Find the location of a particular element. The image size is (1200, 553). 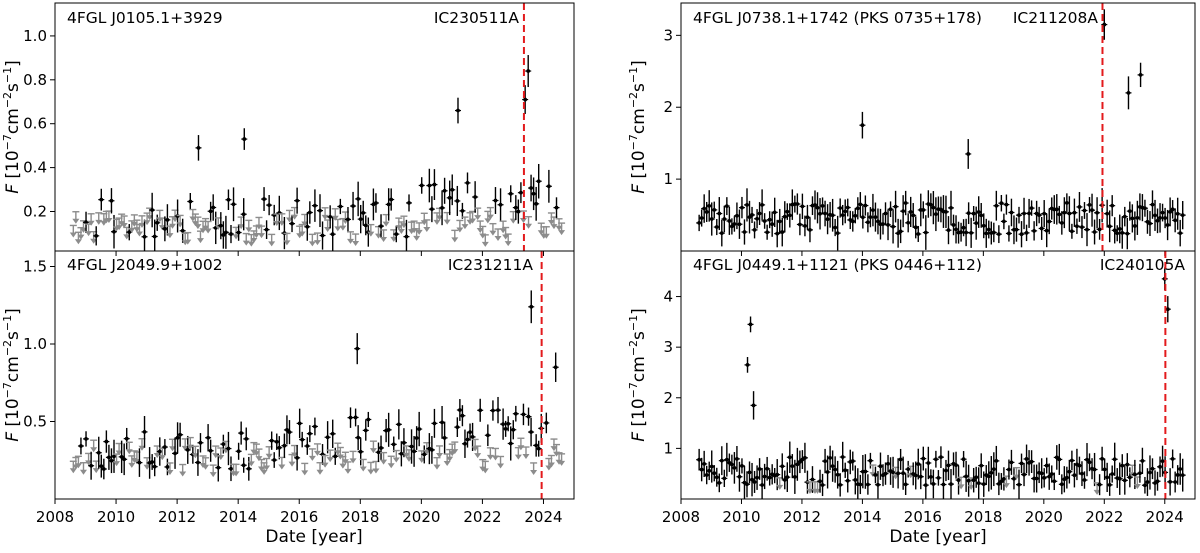

y-axis-title-part: [10 is located at coordinates (639, 167).